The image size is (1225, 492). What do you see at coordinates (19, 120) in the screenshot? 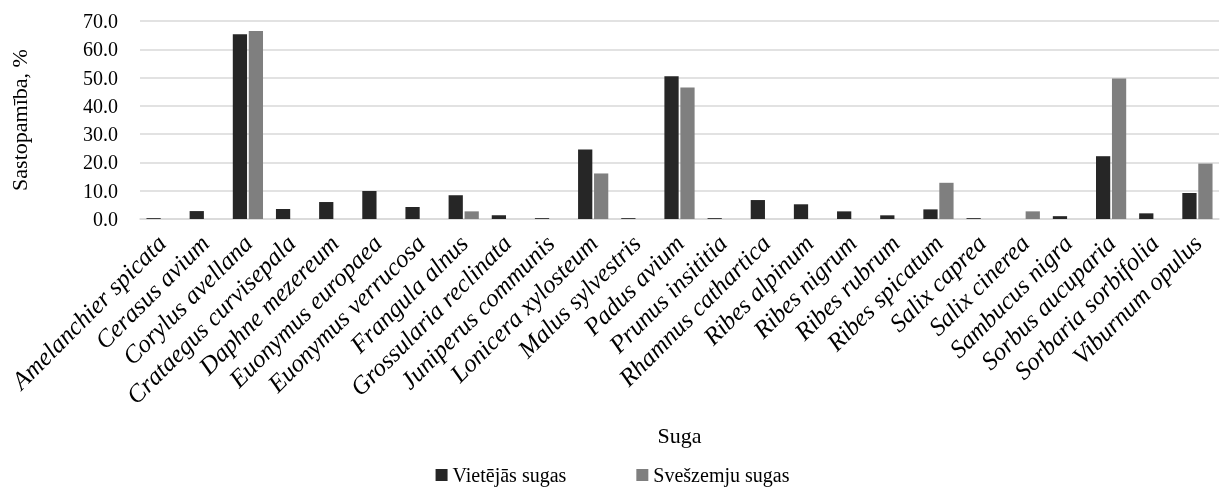
I see `y-axis-title: Sastopamība, %` at bounding box center [19, 120].